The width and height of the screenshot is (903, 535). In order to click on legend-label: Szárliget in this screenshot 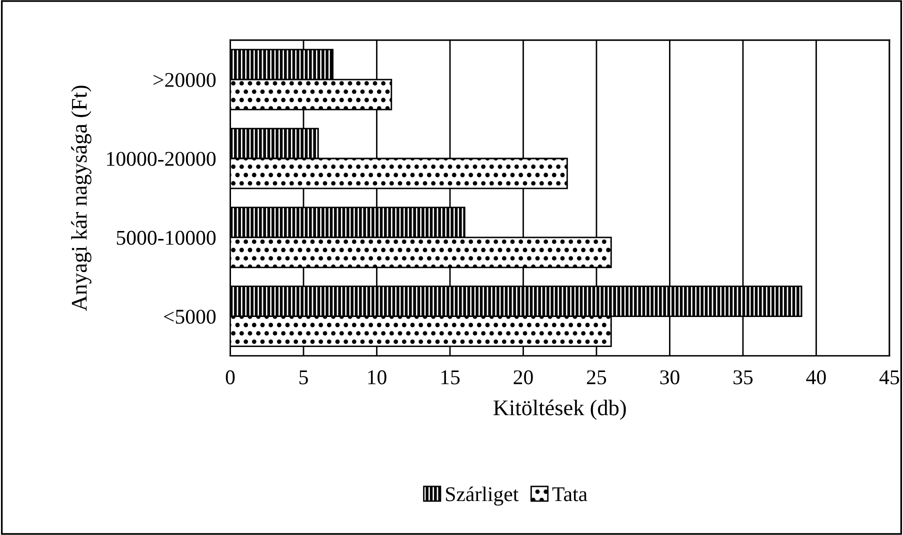, I will do `click(482, 496)`.